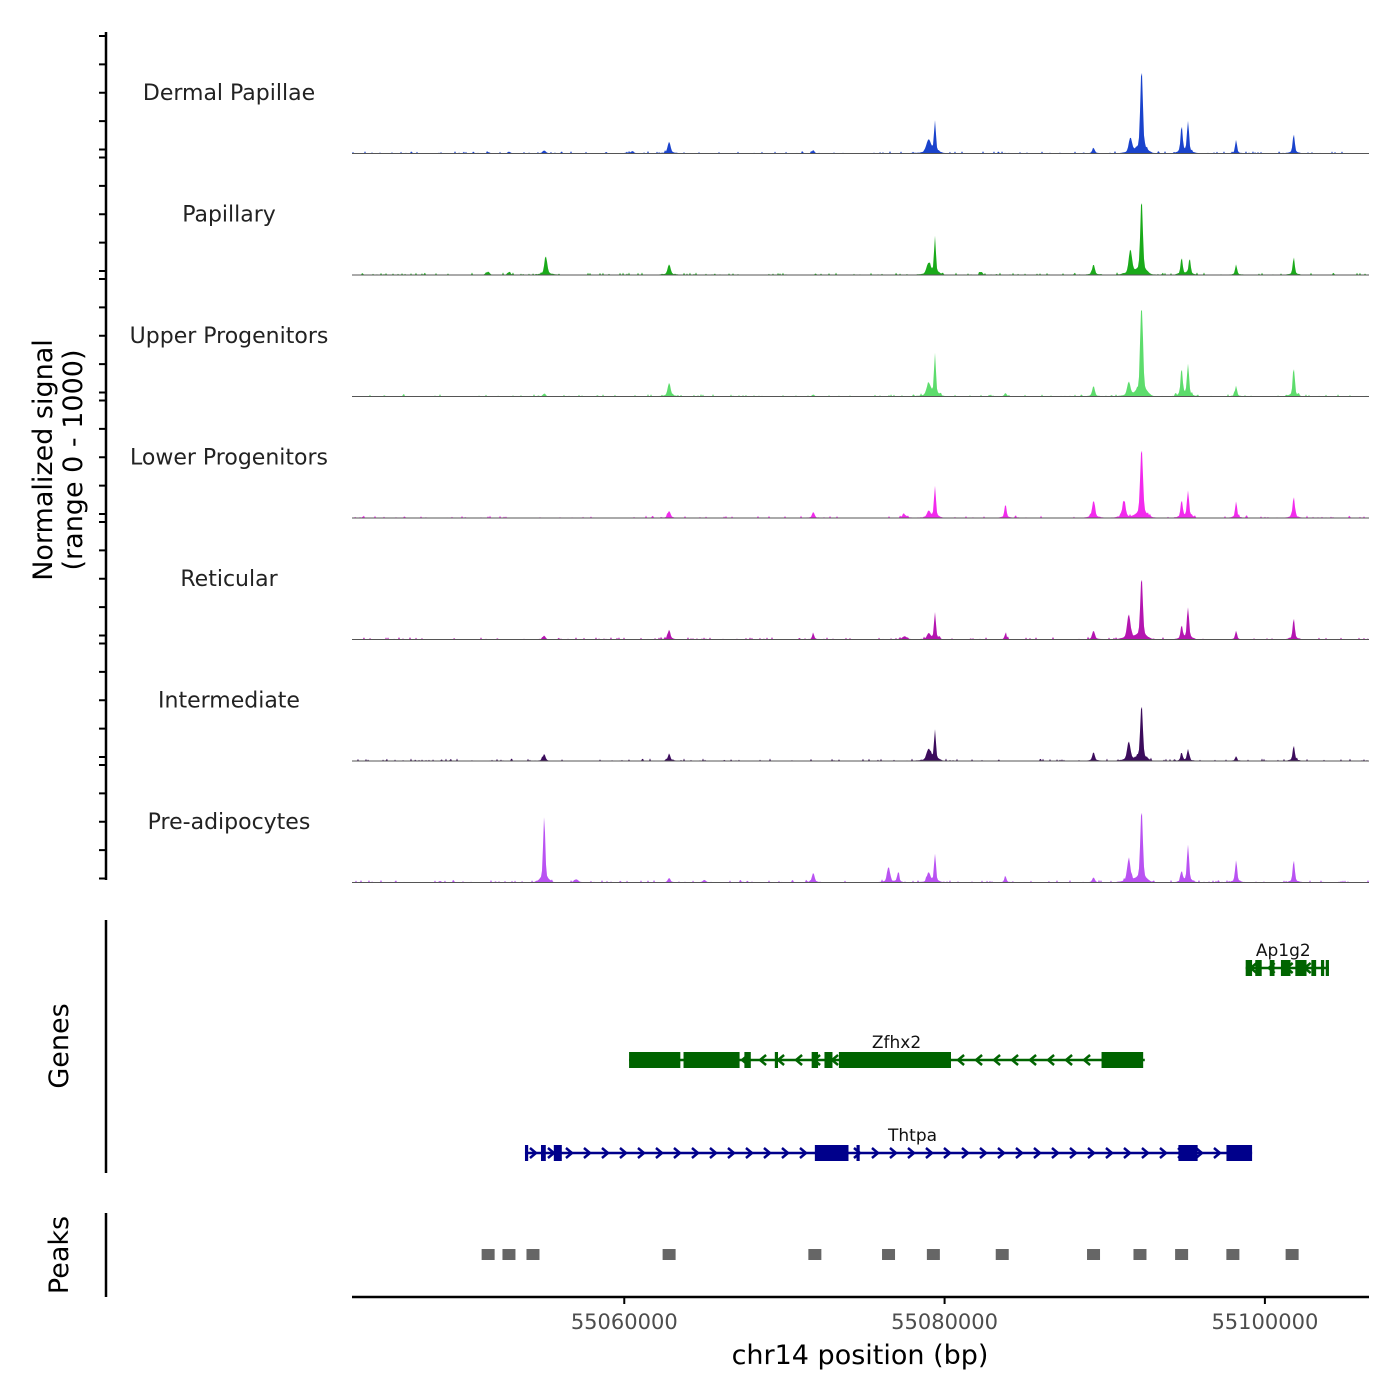  Describe the element at coordinates (229, 458) in the screenshot. I see `track-label: Lower Progenitors` at that location.